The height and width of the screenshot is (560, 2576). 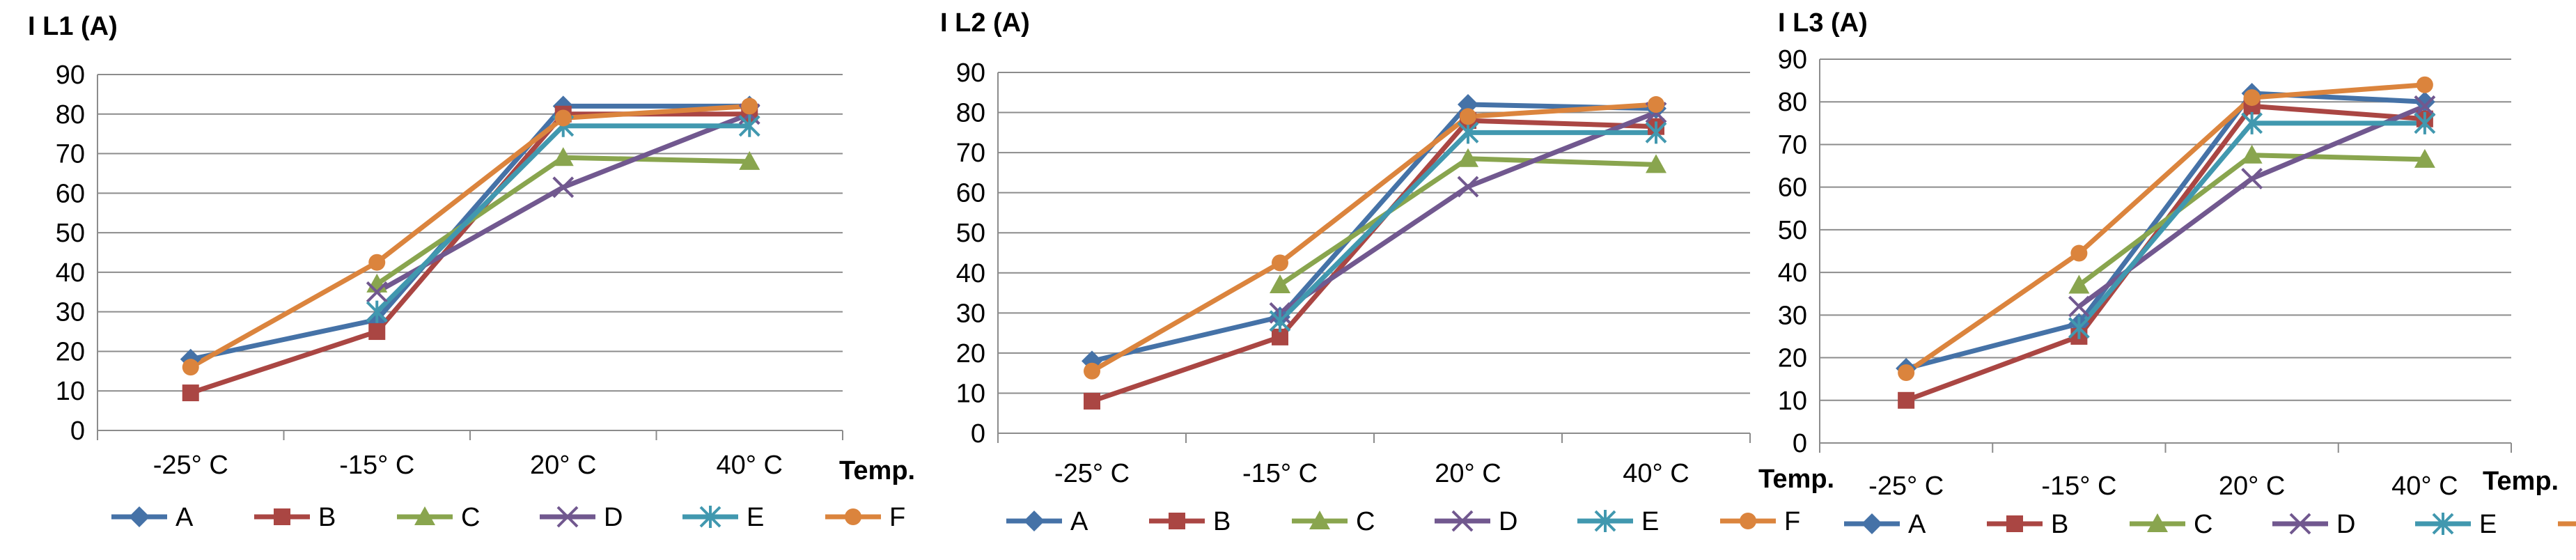 What do you see at coordinates (755, 518) in the screenshot?
I see `chart-1-legend-E-label: E` at bounding box center [755, 518].